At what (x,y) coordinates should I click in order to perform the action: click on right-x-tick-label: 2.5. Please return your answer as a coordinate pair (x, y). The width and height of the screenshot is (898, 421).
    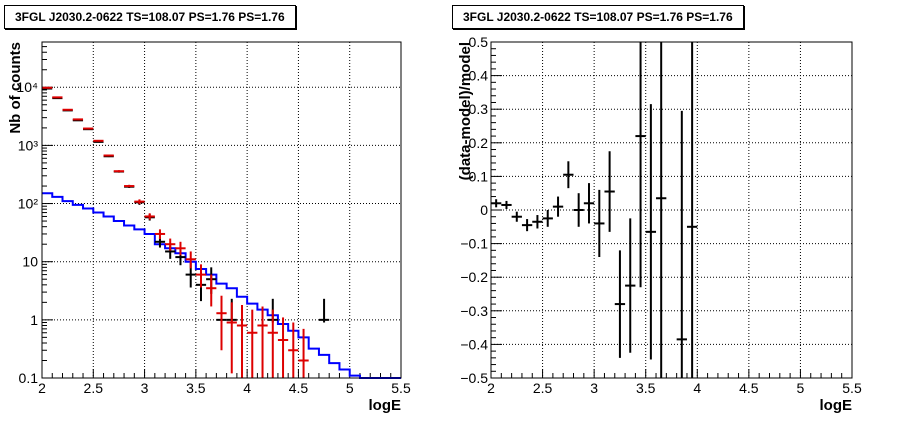
    Looking at the image, I should click on (543, 388).